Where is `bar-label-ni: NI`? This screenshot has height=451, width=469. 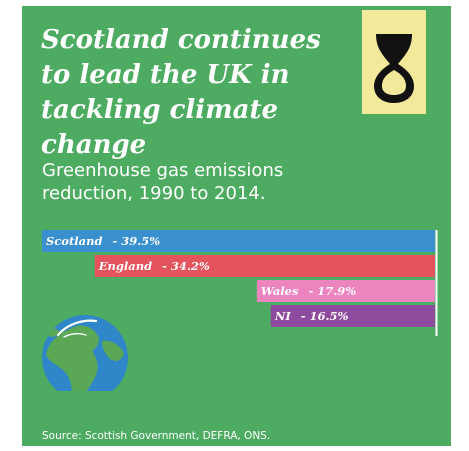
bar-label-ni: NI is located at coordinates (283, 316).